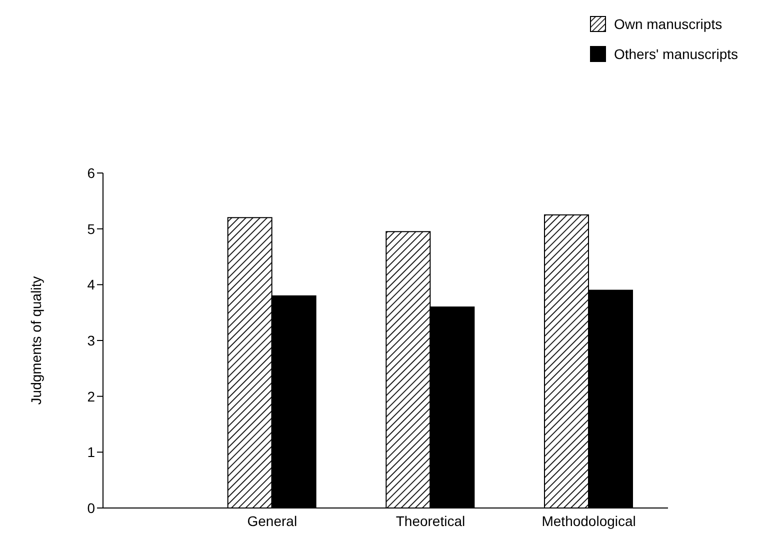 The image size is (766, 560). What do you see at coordinates (431, 520) in the screenshot?
I see `x-tick-label: Theoretical` at bounding box center [431, 520].